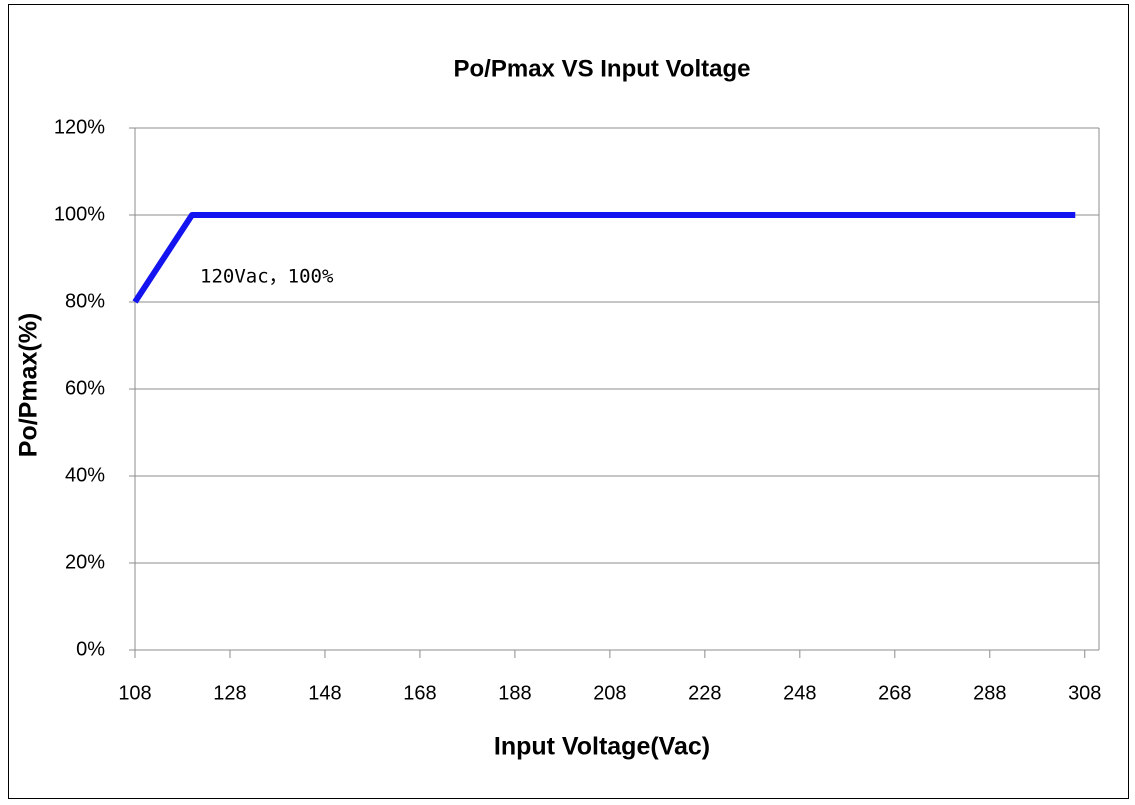 Image resolution: width=1135 pixels, height=805 pixels. What do you see at coordinates (324, 693) in the screenshot?
I see `x-tick-label: 148` at bounding box center [324, 693].